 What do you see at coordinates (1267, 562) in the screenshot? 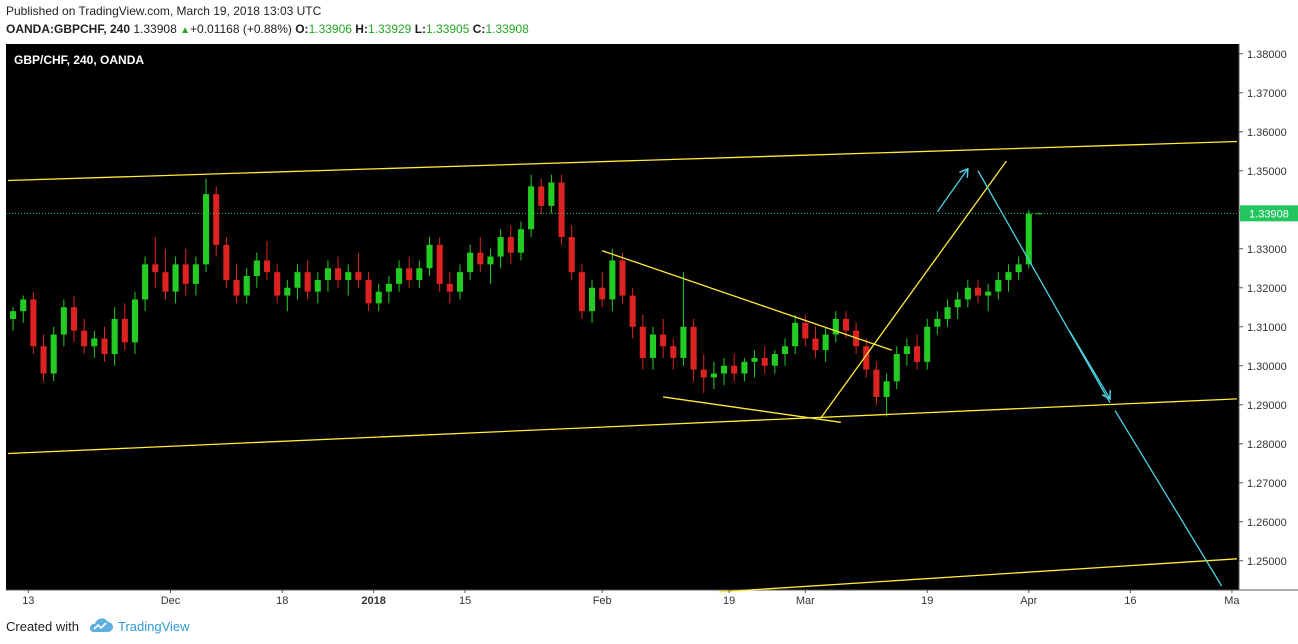
I see `price-tick-label: 1.25000` at bounding box center [1267, 562].